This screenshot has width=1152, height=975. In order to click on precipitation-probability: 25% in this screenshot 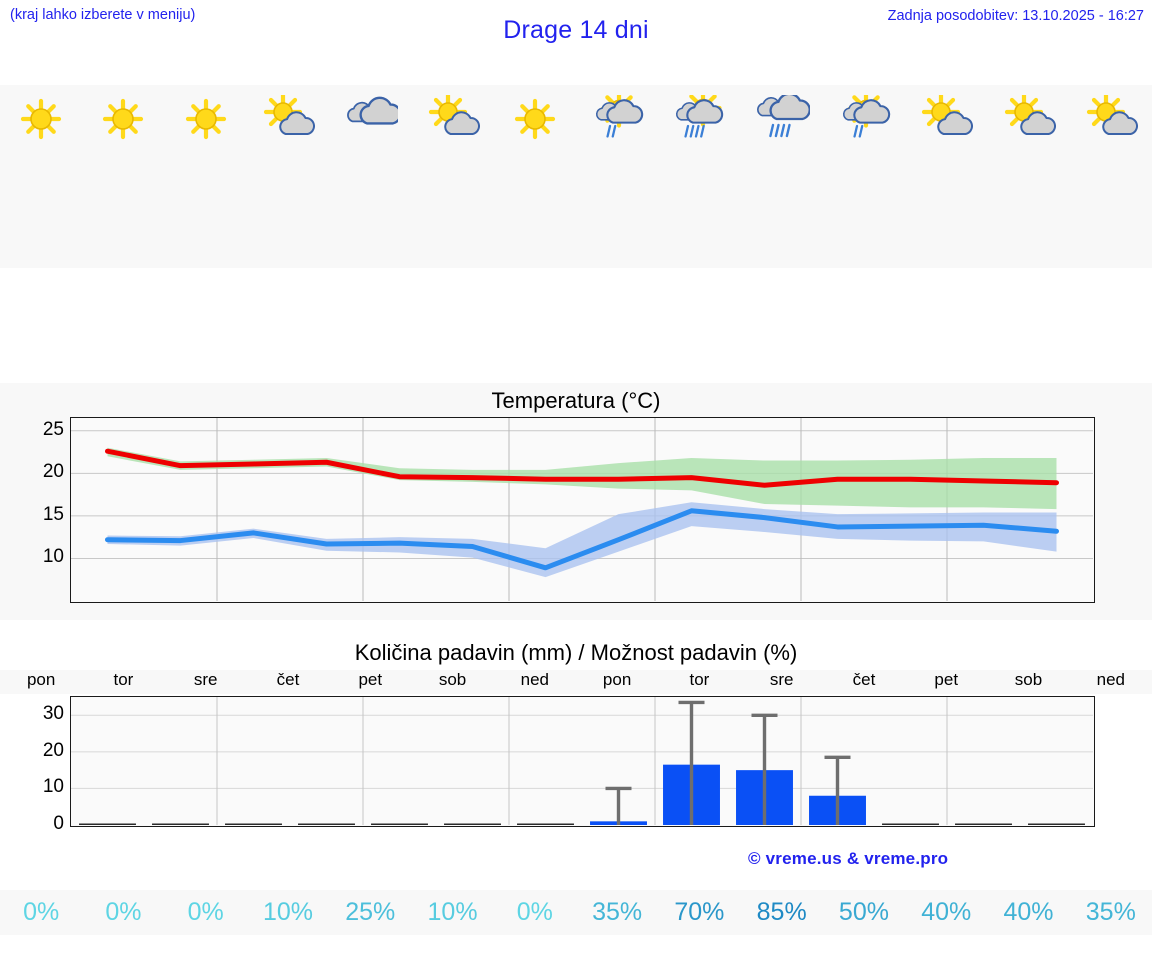, I will do `click(370, 912)`.